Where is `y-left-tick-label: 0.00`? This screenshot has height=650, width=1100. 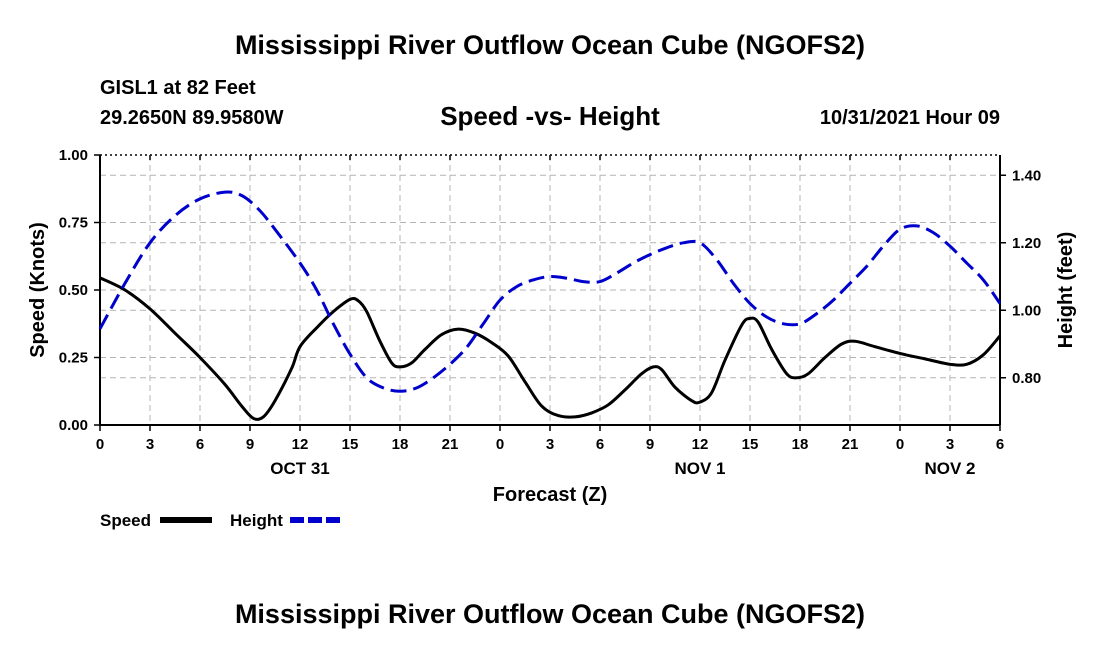
y-left-tick-label: 0.00 is located at coordinates (73, 425).